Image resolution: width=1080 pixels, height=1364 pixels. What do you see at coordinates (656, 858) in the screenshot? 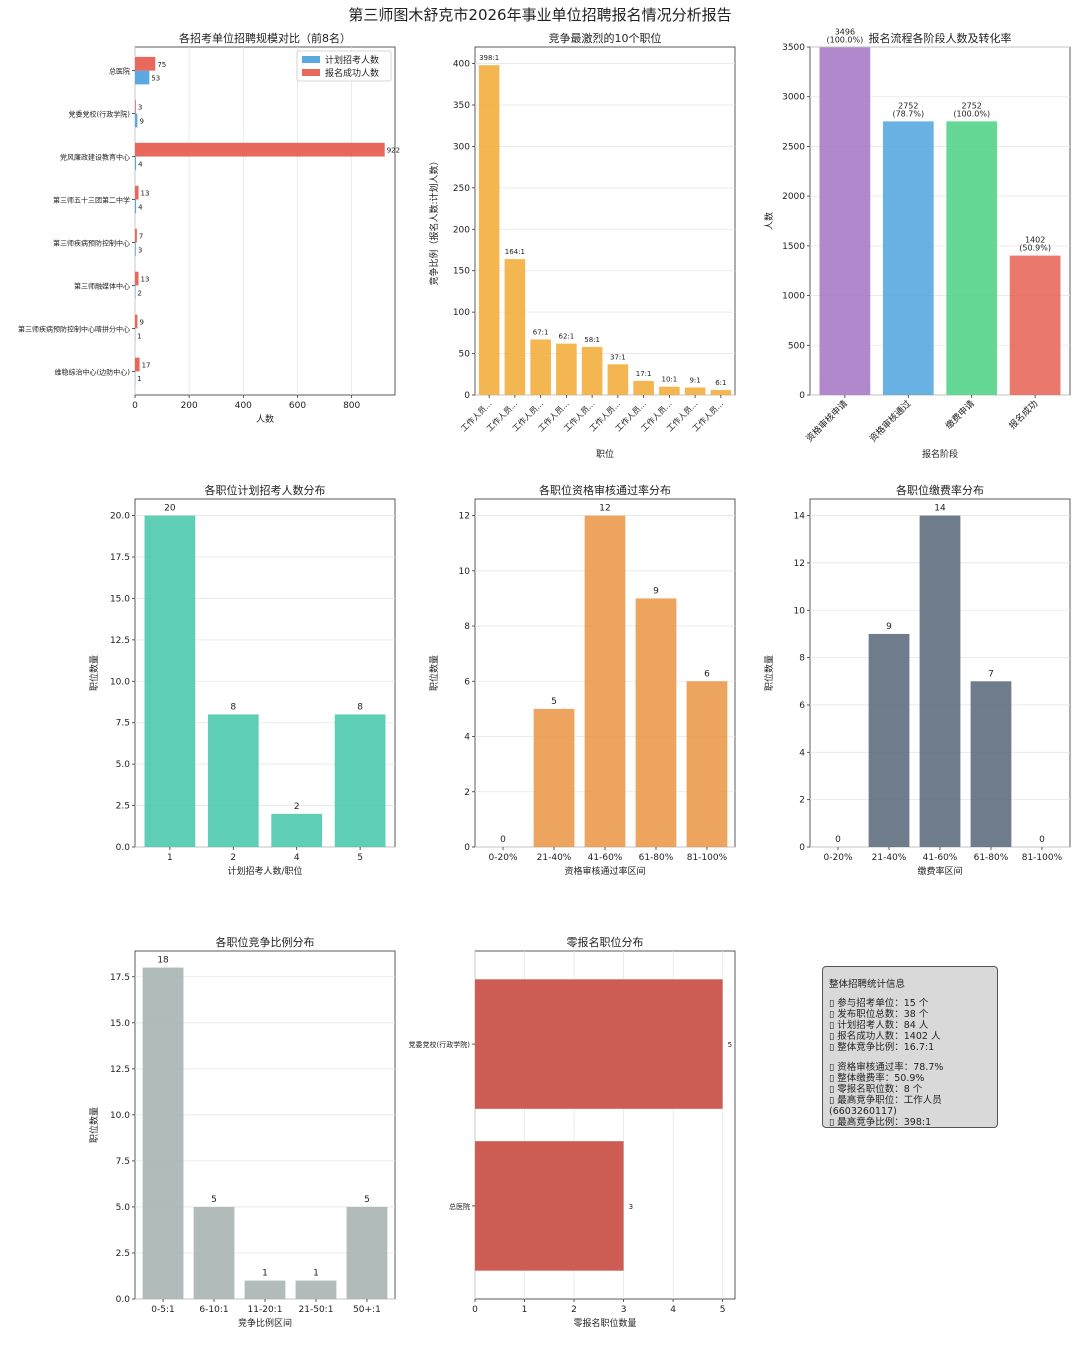
I see `x-tick-label: 61-80%` at bounding box center [656, 858].